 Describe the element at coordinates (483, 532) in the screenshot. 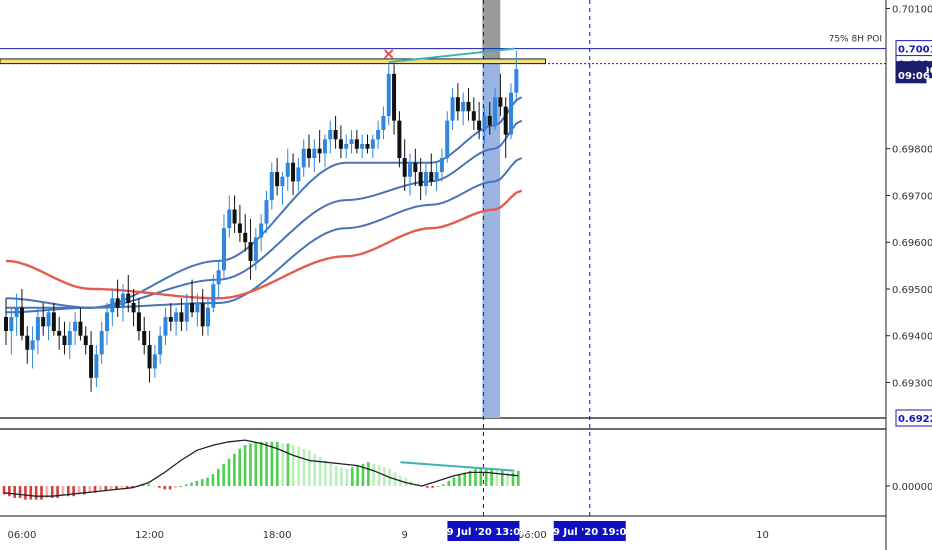

I see `time-badge-label-0: 09 Jul '20 13:00` at that location.